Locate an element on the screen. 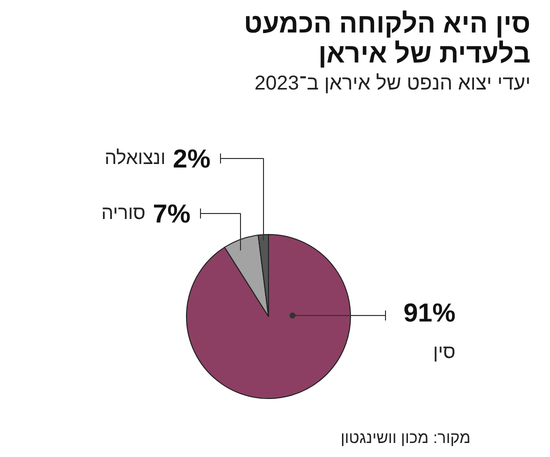 This screenshot has height=457, width=550. data-label: 7% is located at coordinates (171, 213).